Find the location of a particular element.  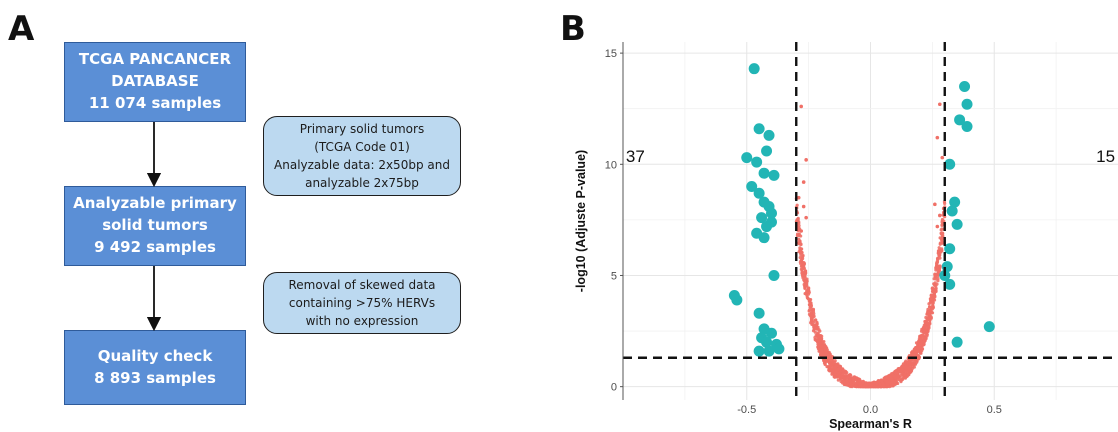

note-line: Removal of skewed data is located at coordinates (362, 285).